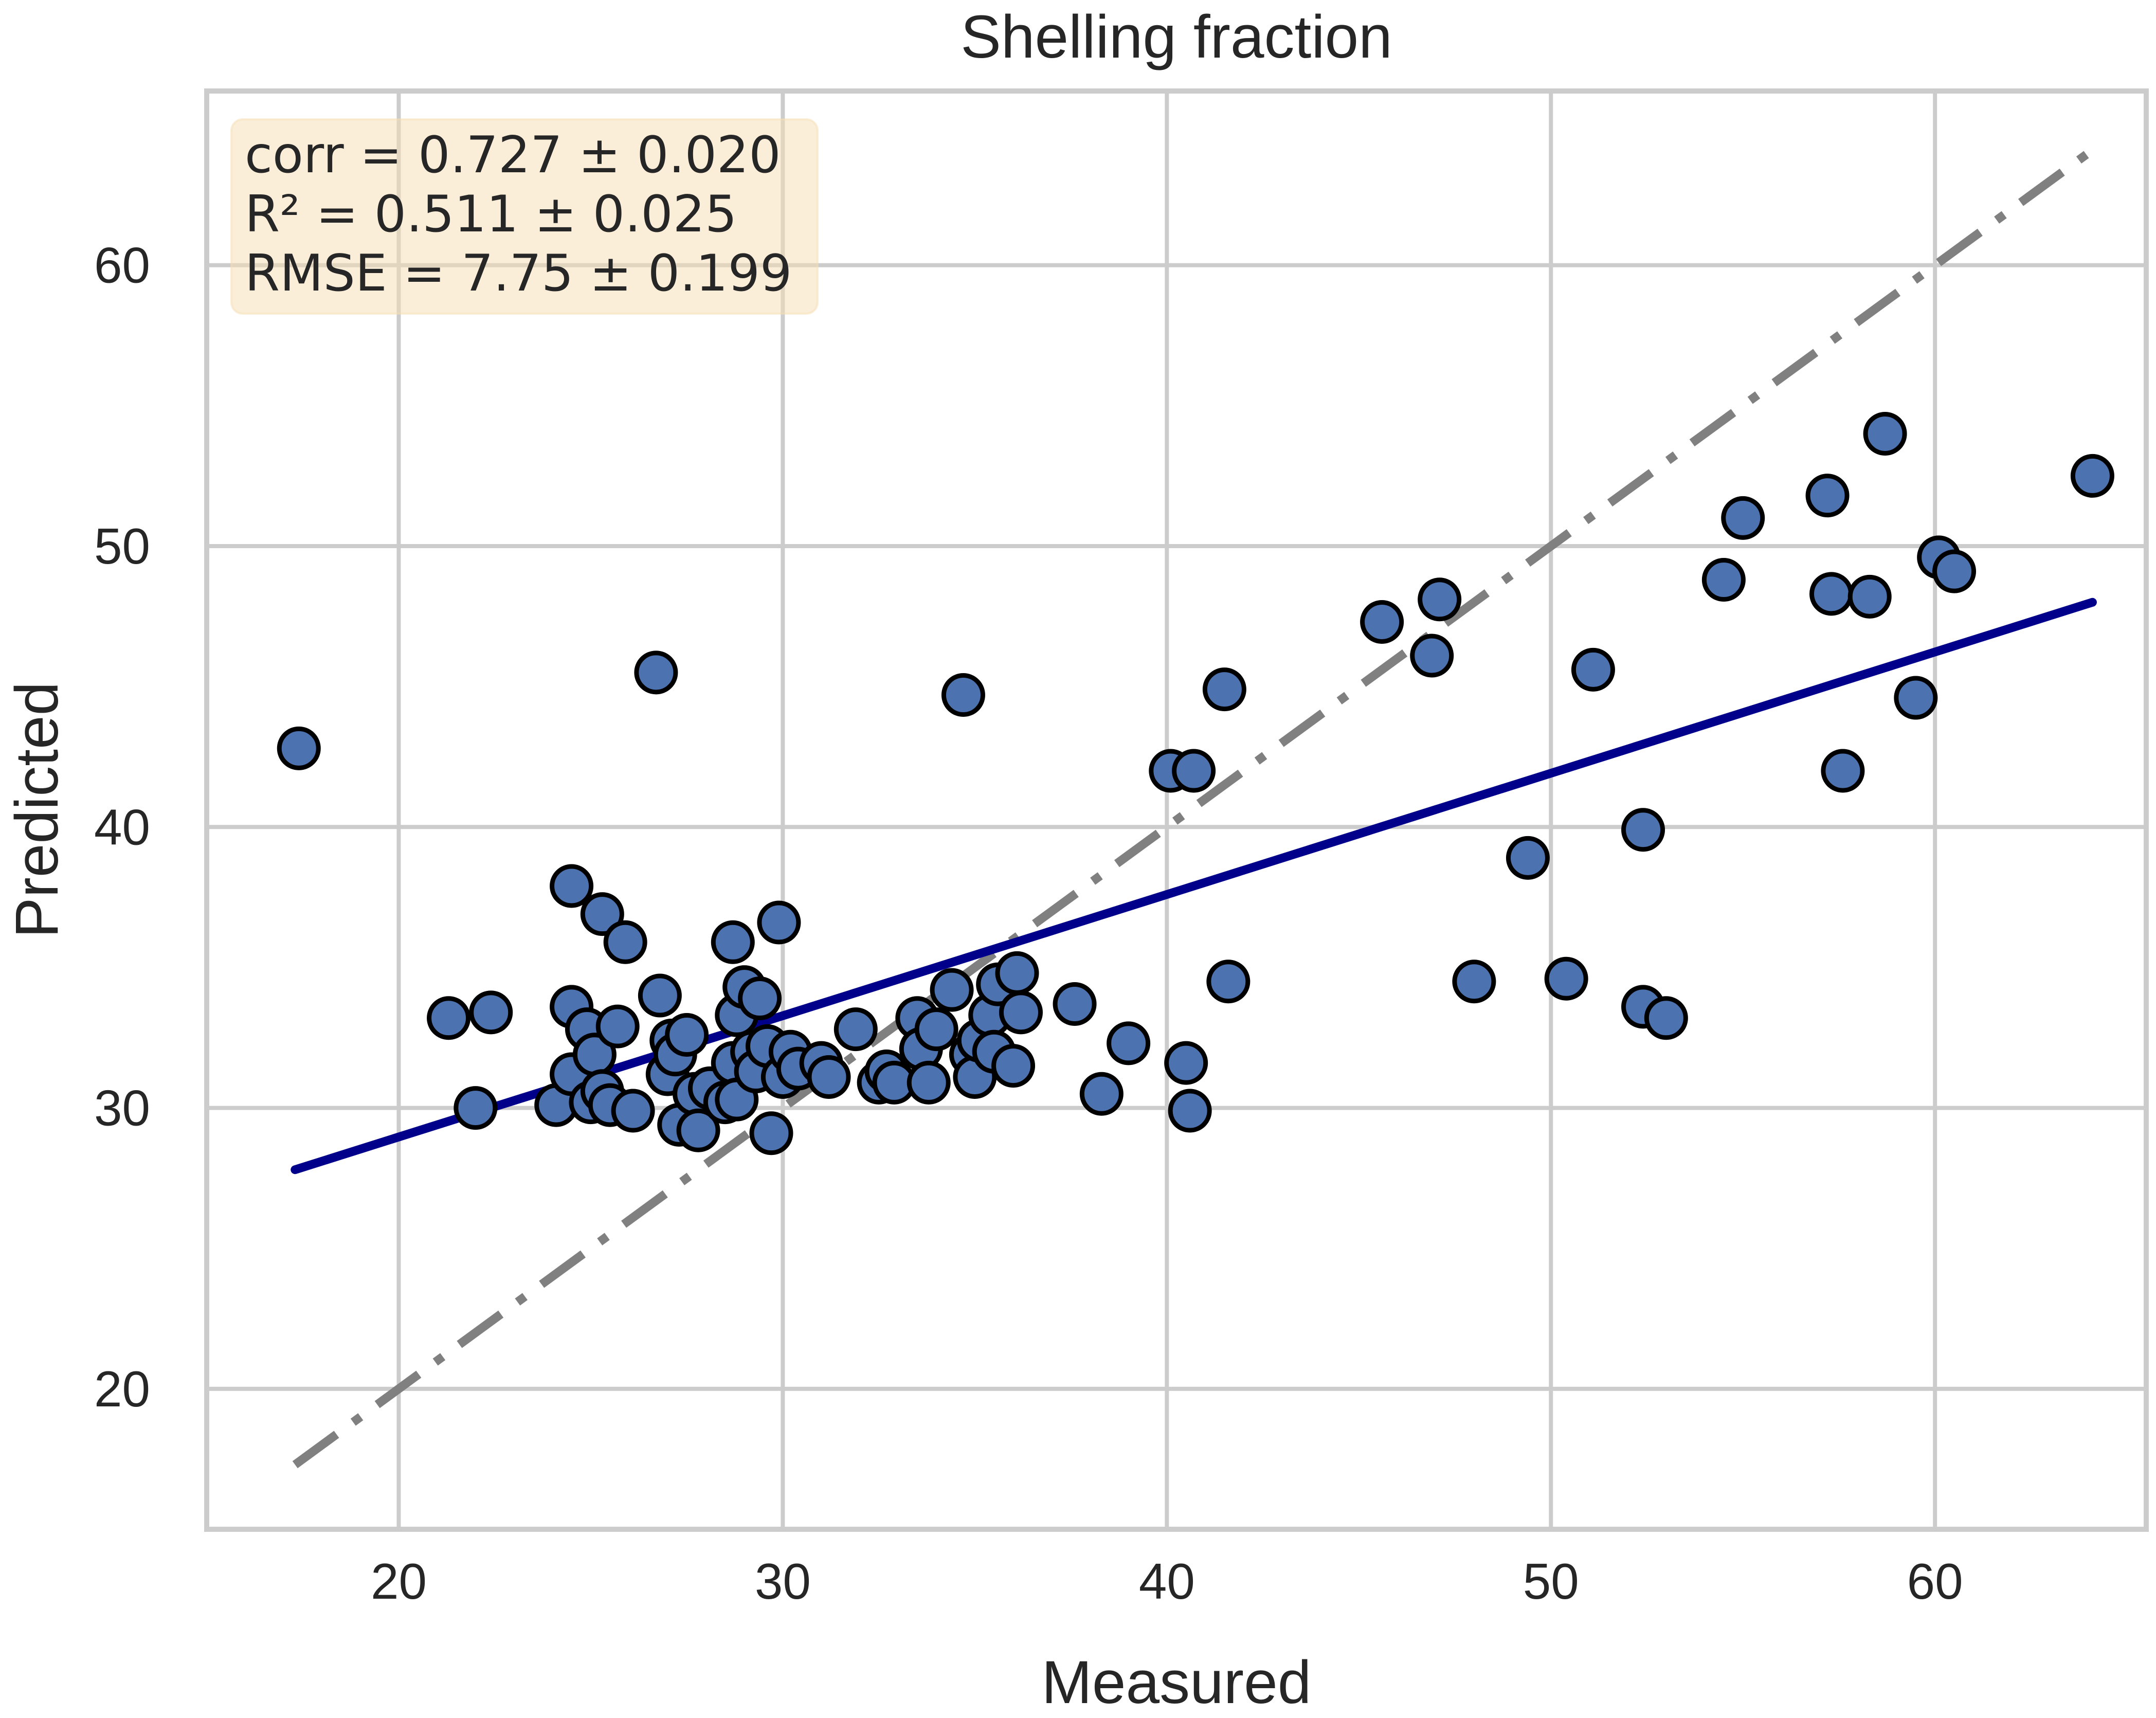  Describe the element at coordinates (1551, 1581) in the screenshot. I see `x-tick-label: 50` at that location.